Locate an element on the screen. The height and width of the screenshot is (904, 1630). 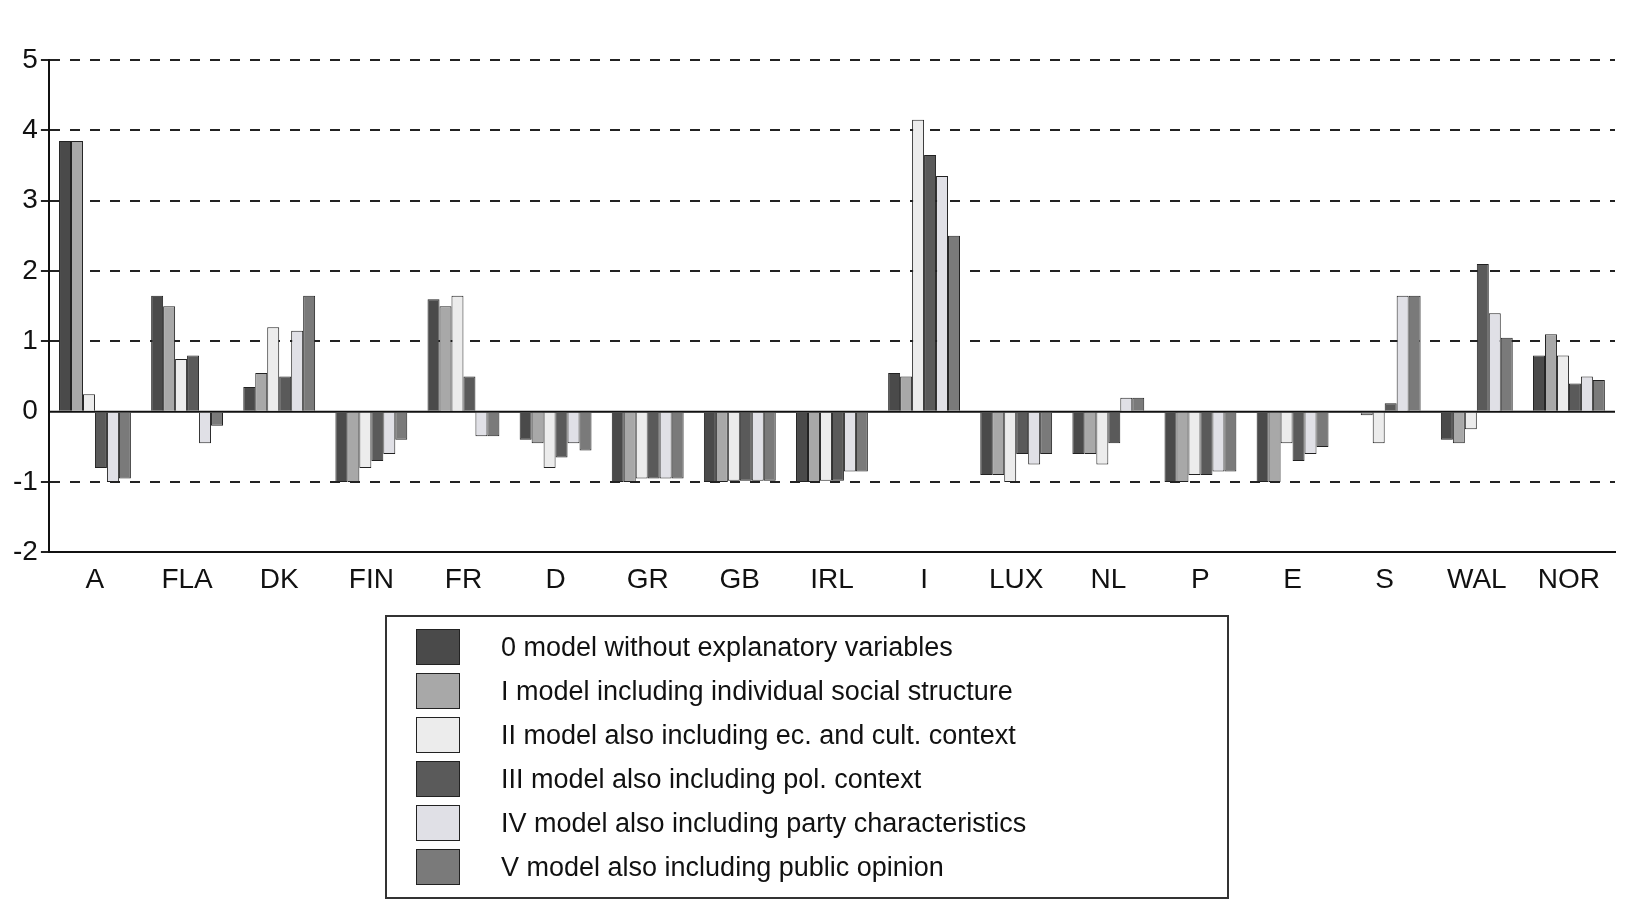
x-tick-label: I is located at coordinates (924, 578).